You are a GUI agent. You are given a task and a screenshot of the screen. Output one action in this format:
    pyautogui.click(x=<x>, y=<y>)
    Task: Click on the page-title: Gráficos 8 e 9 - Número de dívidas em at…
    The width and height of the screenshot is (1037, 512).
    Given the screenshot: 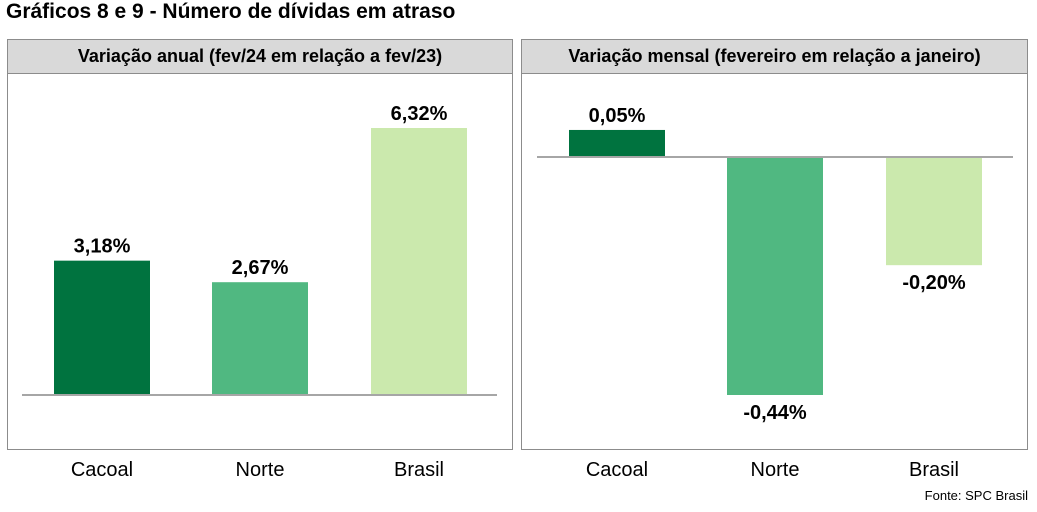 What is the action you would take?
    pyautogui.click(x=231, y=11)
    